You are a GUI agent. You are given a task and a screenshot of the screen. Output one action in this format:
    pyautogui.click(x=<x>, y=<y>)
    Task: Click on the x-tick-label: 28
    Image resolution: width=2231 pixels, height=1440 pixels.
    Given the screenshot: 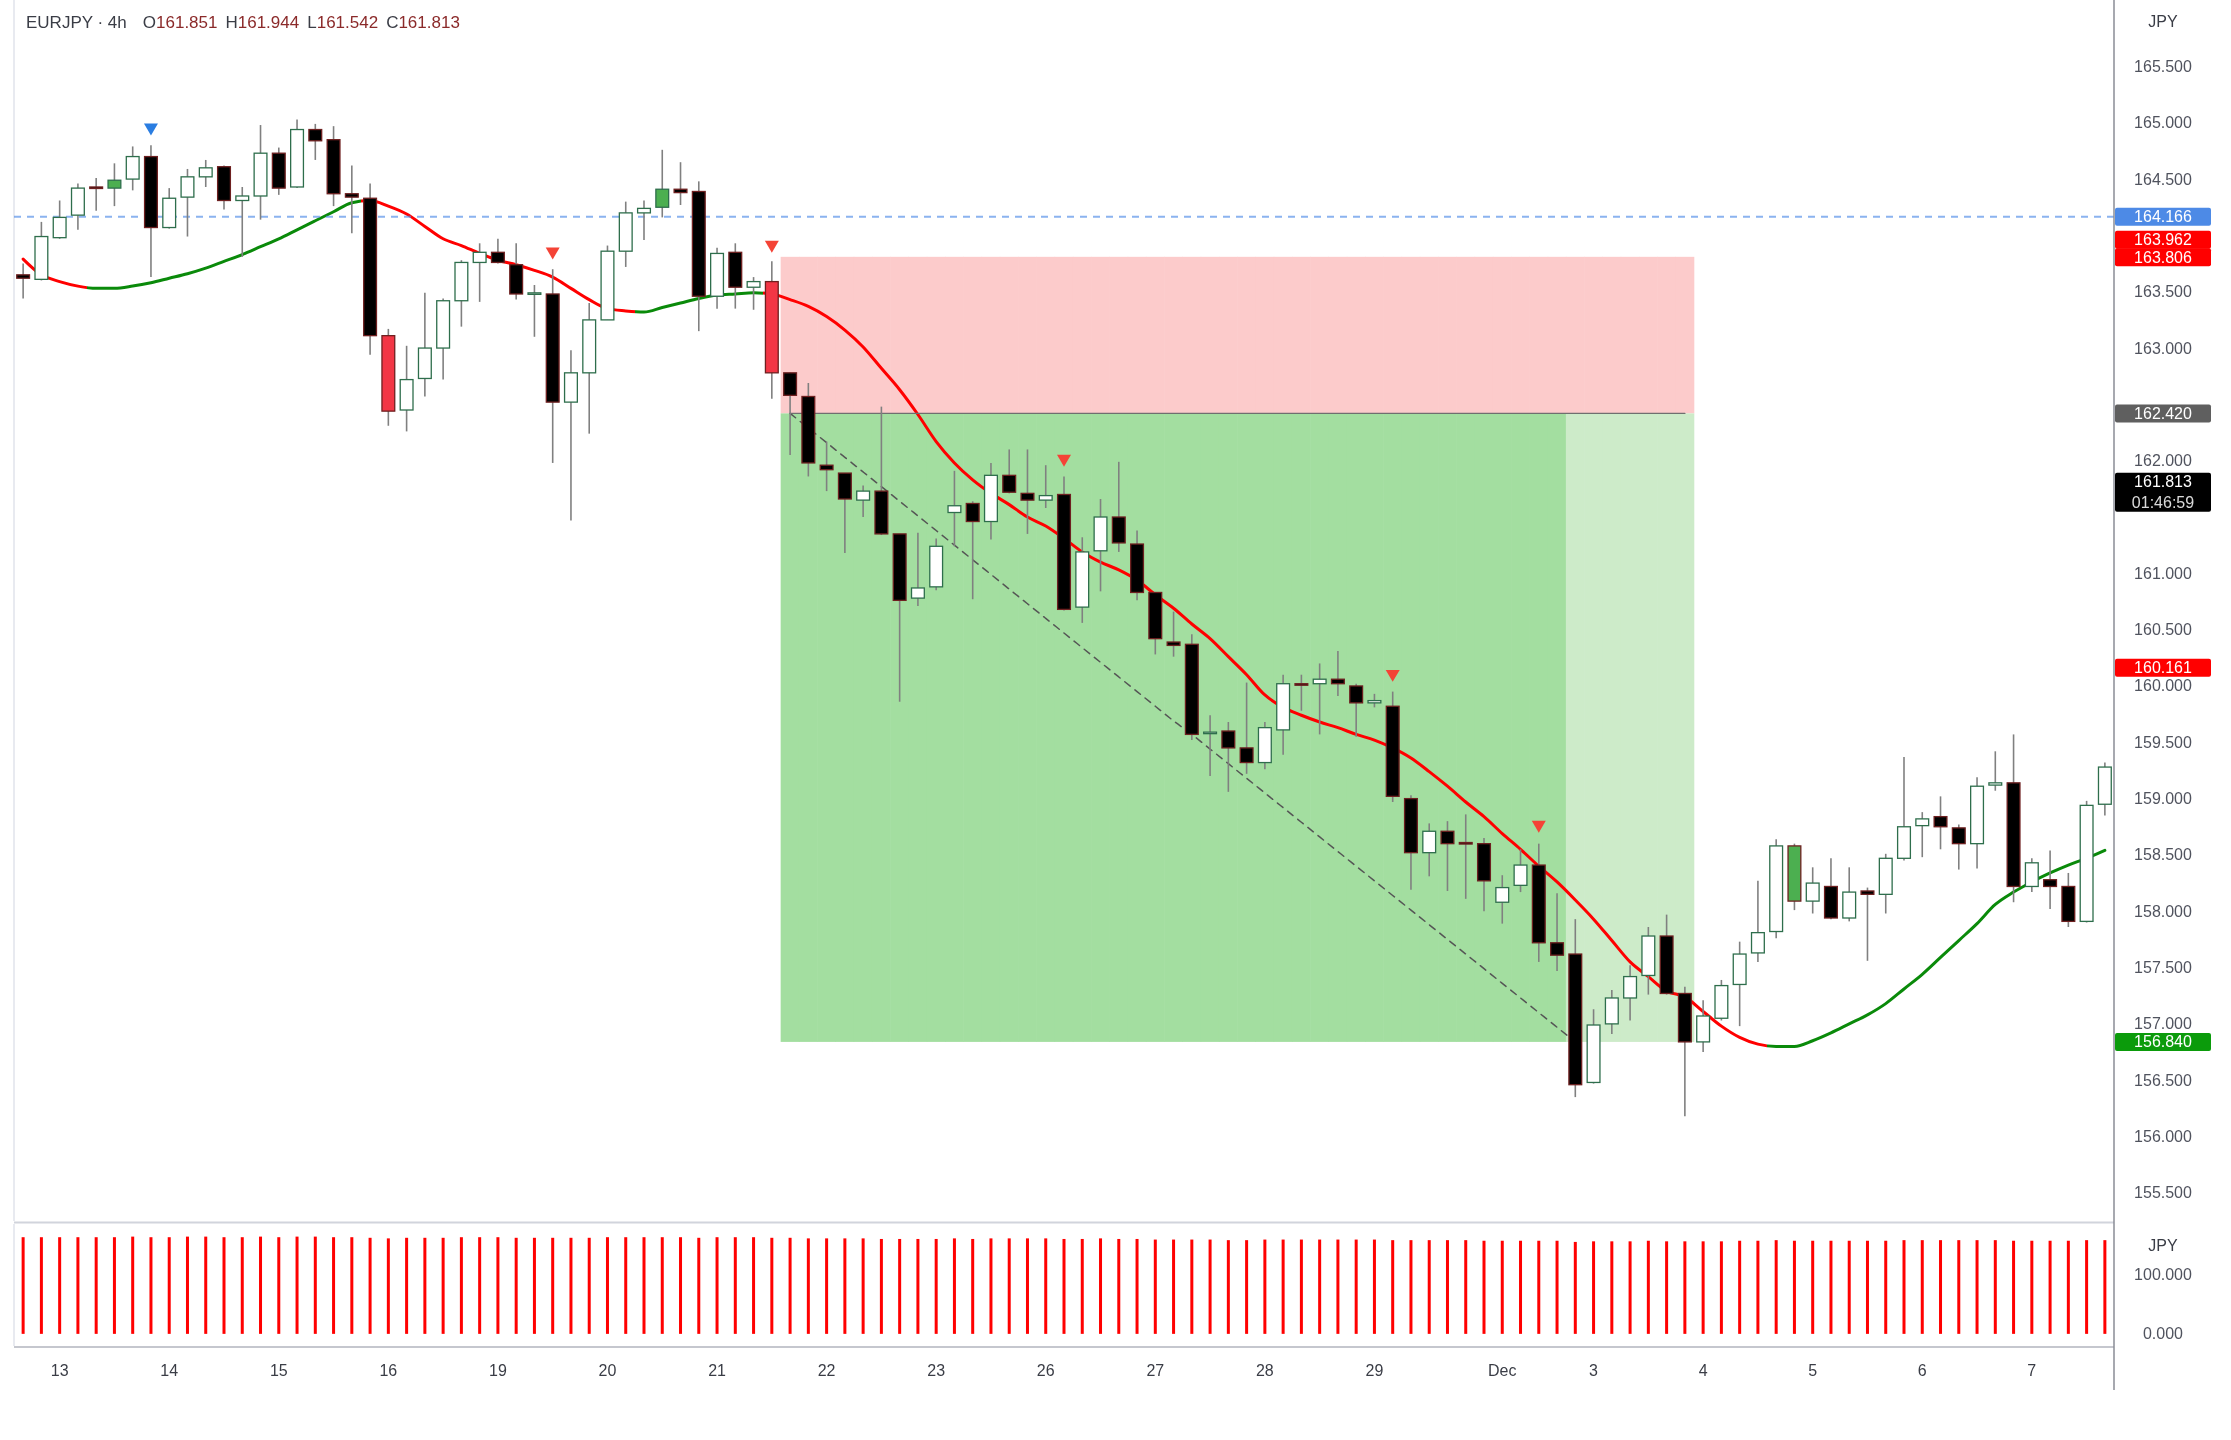 What is the action you would take?
    pyautogui.click(x=1264, y=1370)
    